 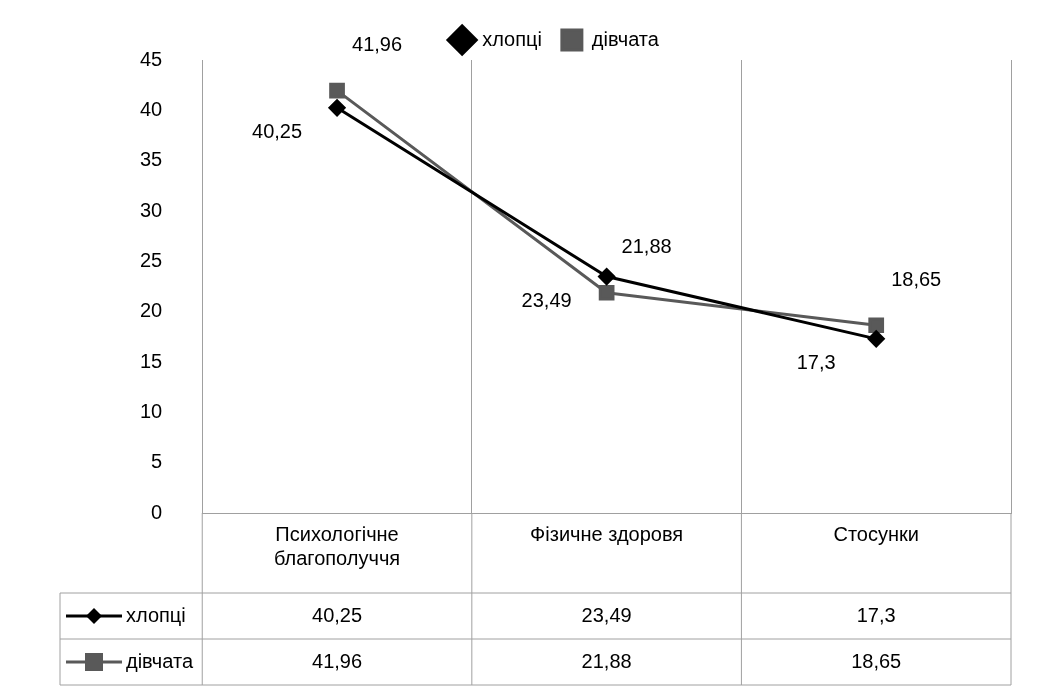 What do you see at coordinates (337, 614) in the screenshot?
I see `data-label: 40,25` at bounding box center [337, 614].